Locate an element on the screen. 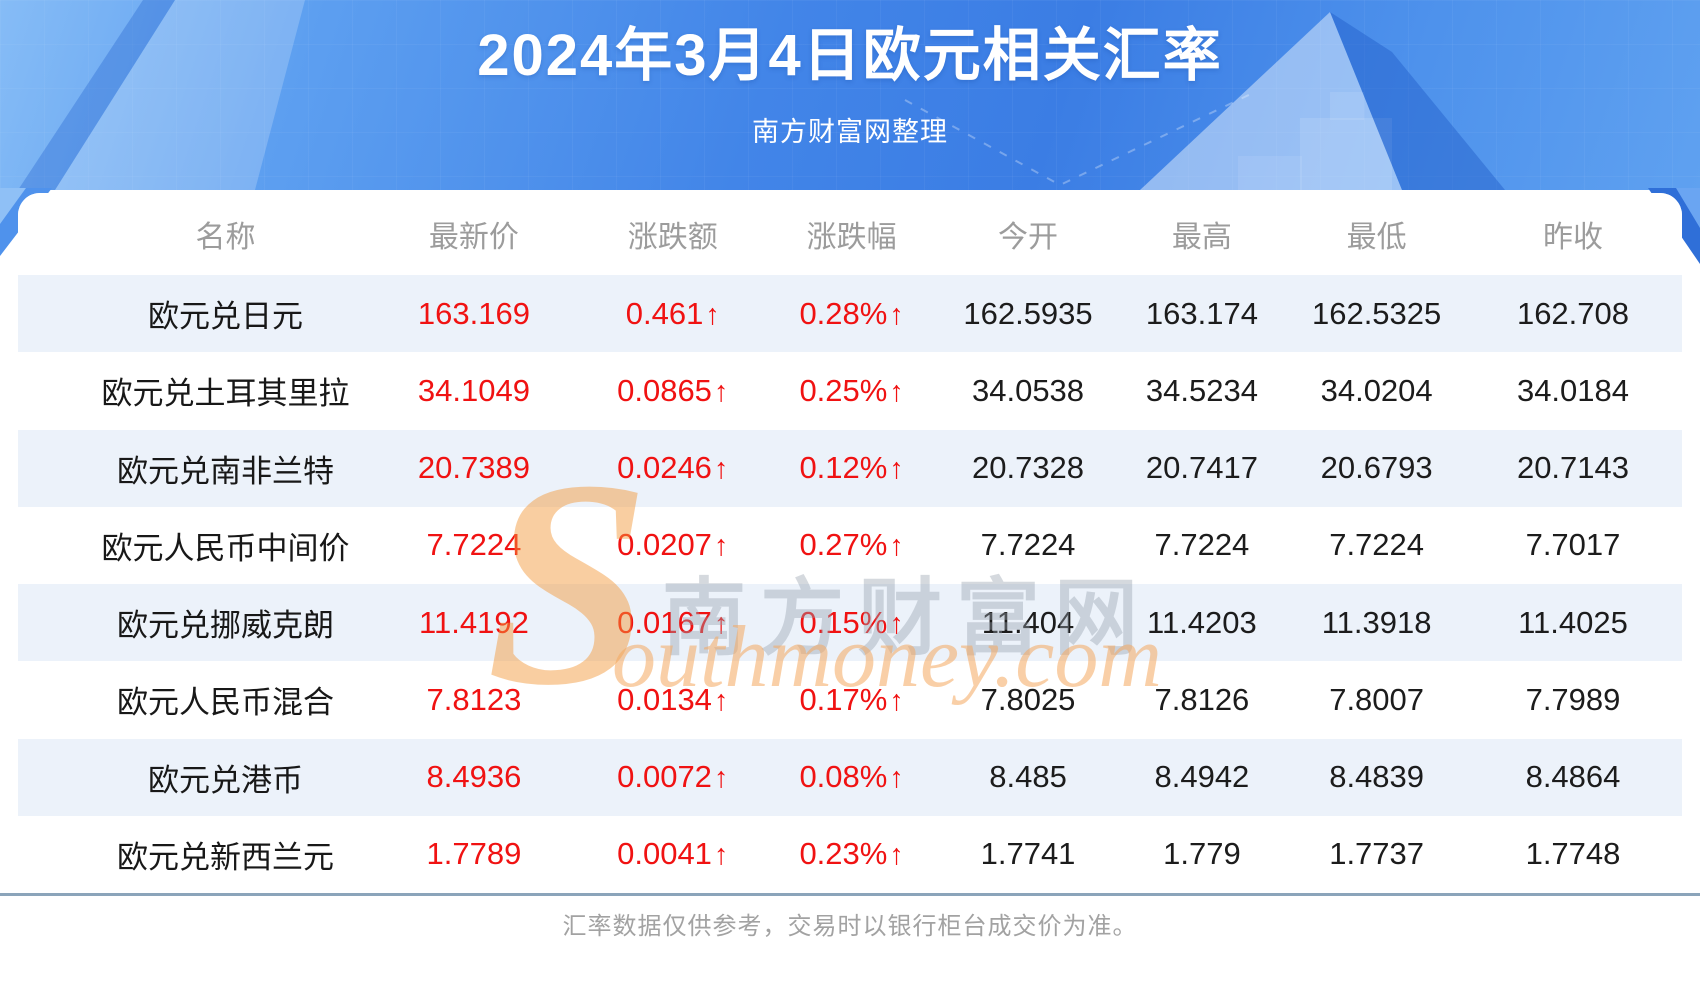  cell-open: 162.5935 is located at coordinates (1028, 313).